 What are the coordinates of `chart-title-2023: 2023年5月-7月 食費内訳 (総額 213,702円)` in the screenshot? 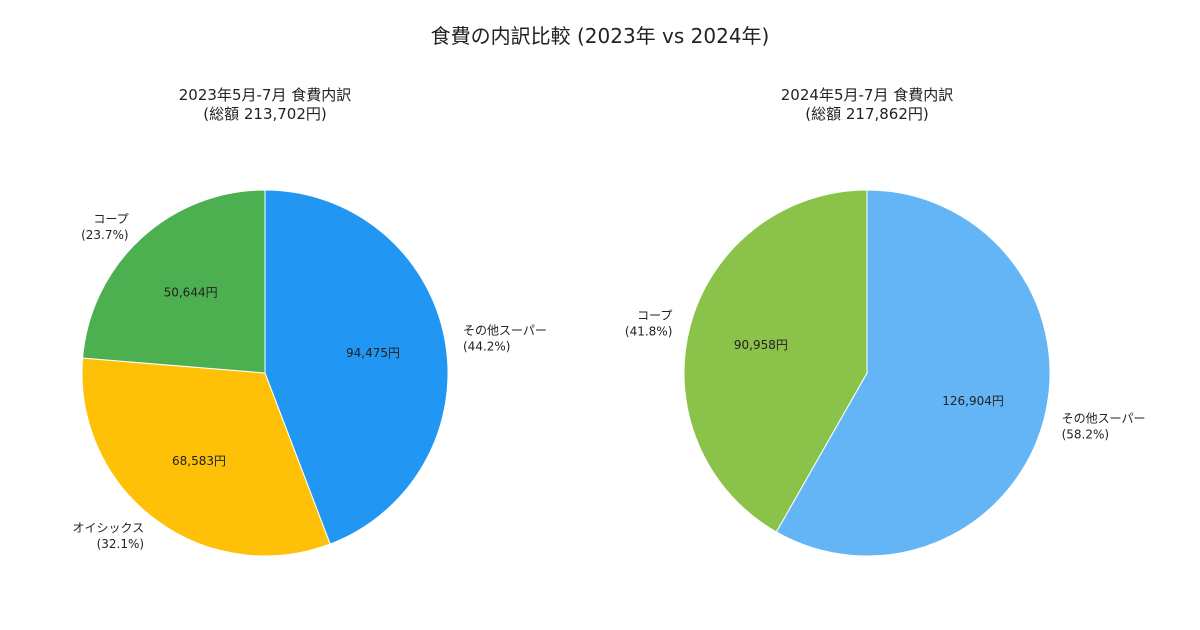 It's located at (265, 105).